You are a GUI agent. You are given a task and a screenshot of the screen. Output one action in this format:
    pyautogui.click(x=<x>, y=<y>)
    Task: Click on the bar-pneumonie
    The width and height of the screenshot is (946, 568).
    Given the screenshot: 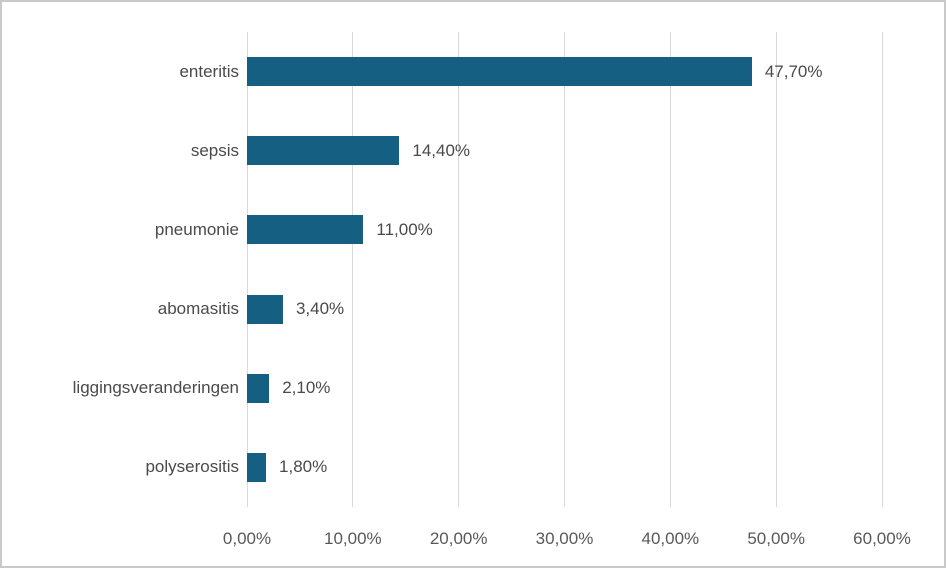 What is the action you would take?
    pyautogui.click(x=305, y=230)
    